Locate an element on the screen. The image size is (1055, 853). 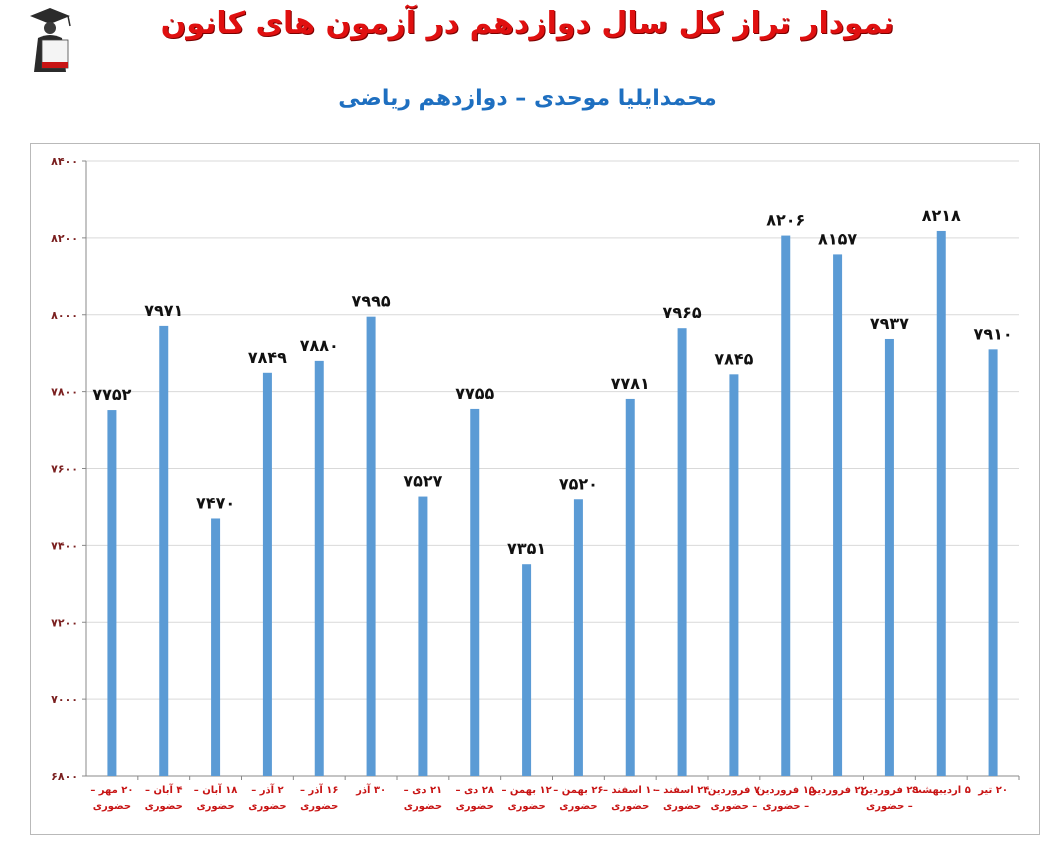
x-category-label: ۱۶ آذر – is located at coordinates (319, 789).